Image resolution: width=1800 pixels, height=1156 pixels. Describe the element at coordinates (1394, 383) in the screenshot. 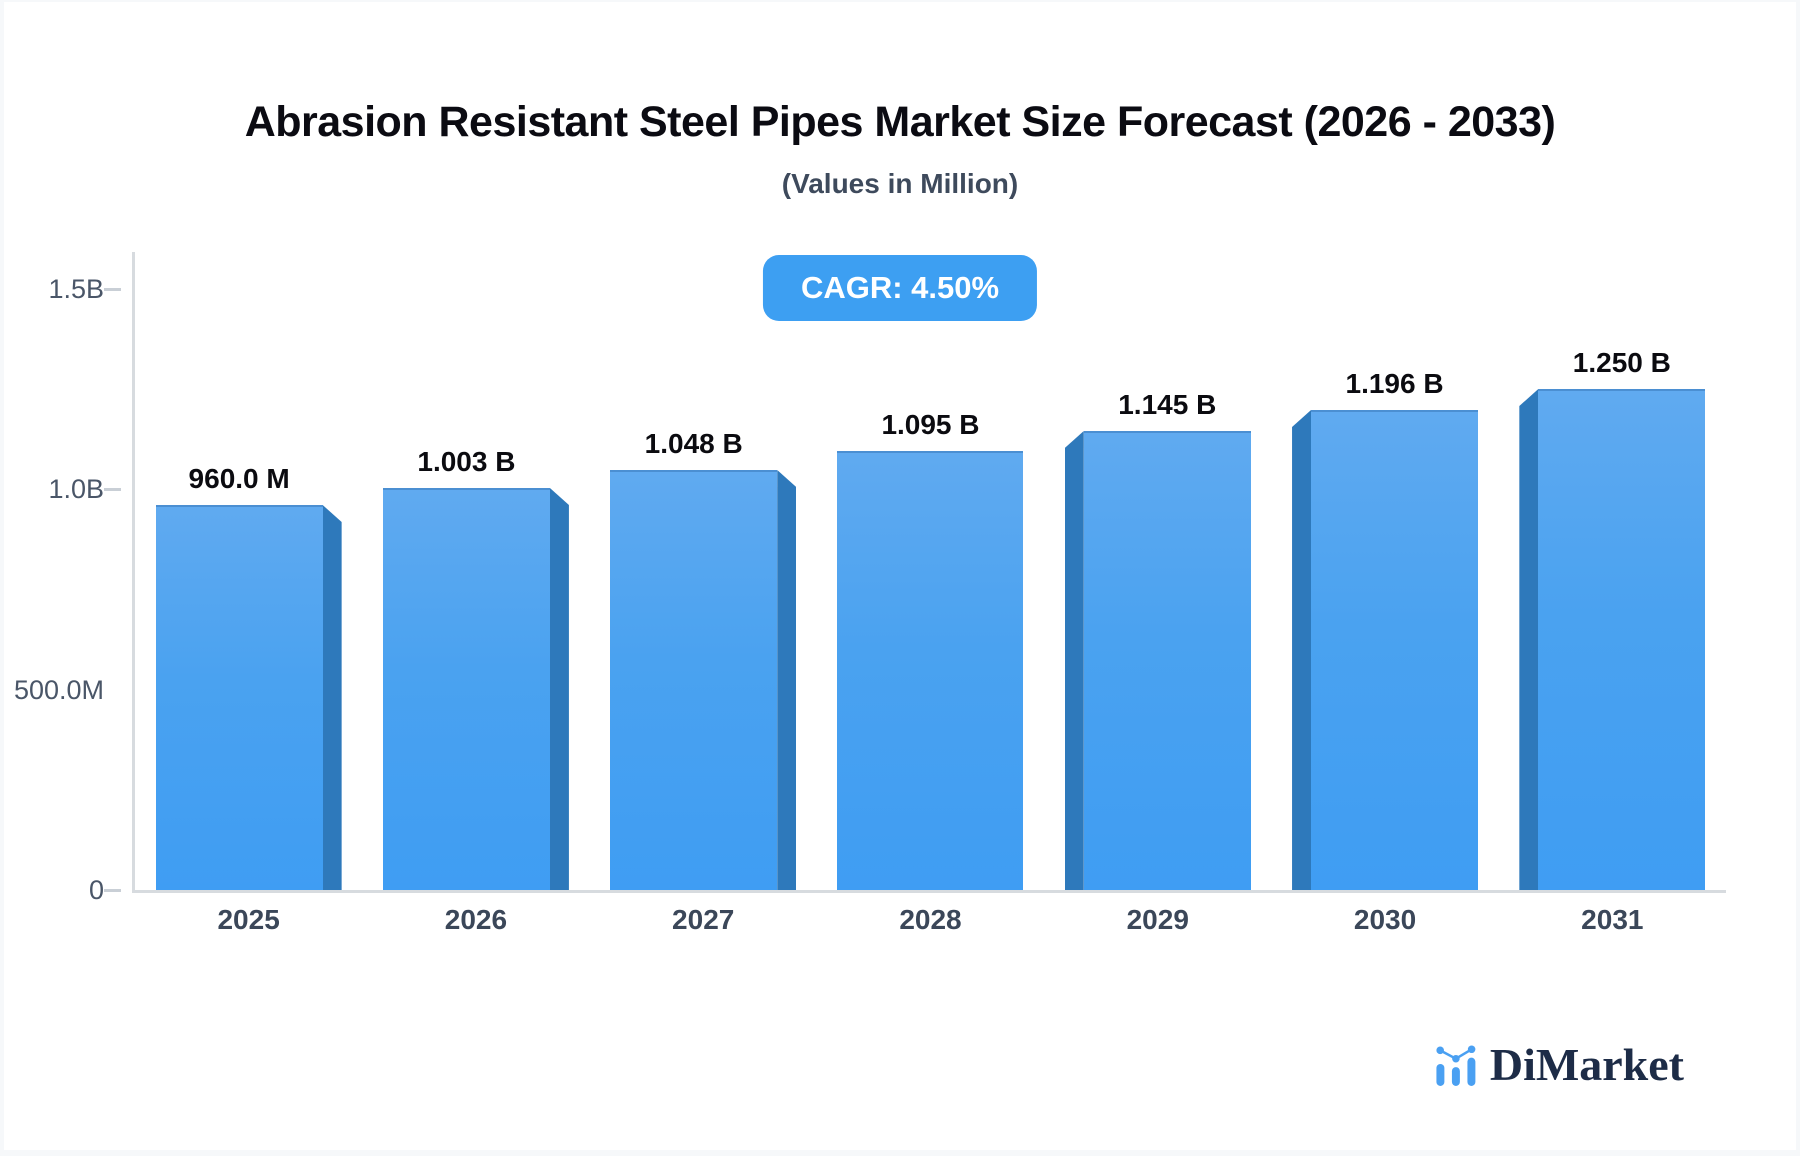

I see `bar-value-label: 1.196 B` at that location.